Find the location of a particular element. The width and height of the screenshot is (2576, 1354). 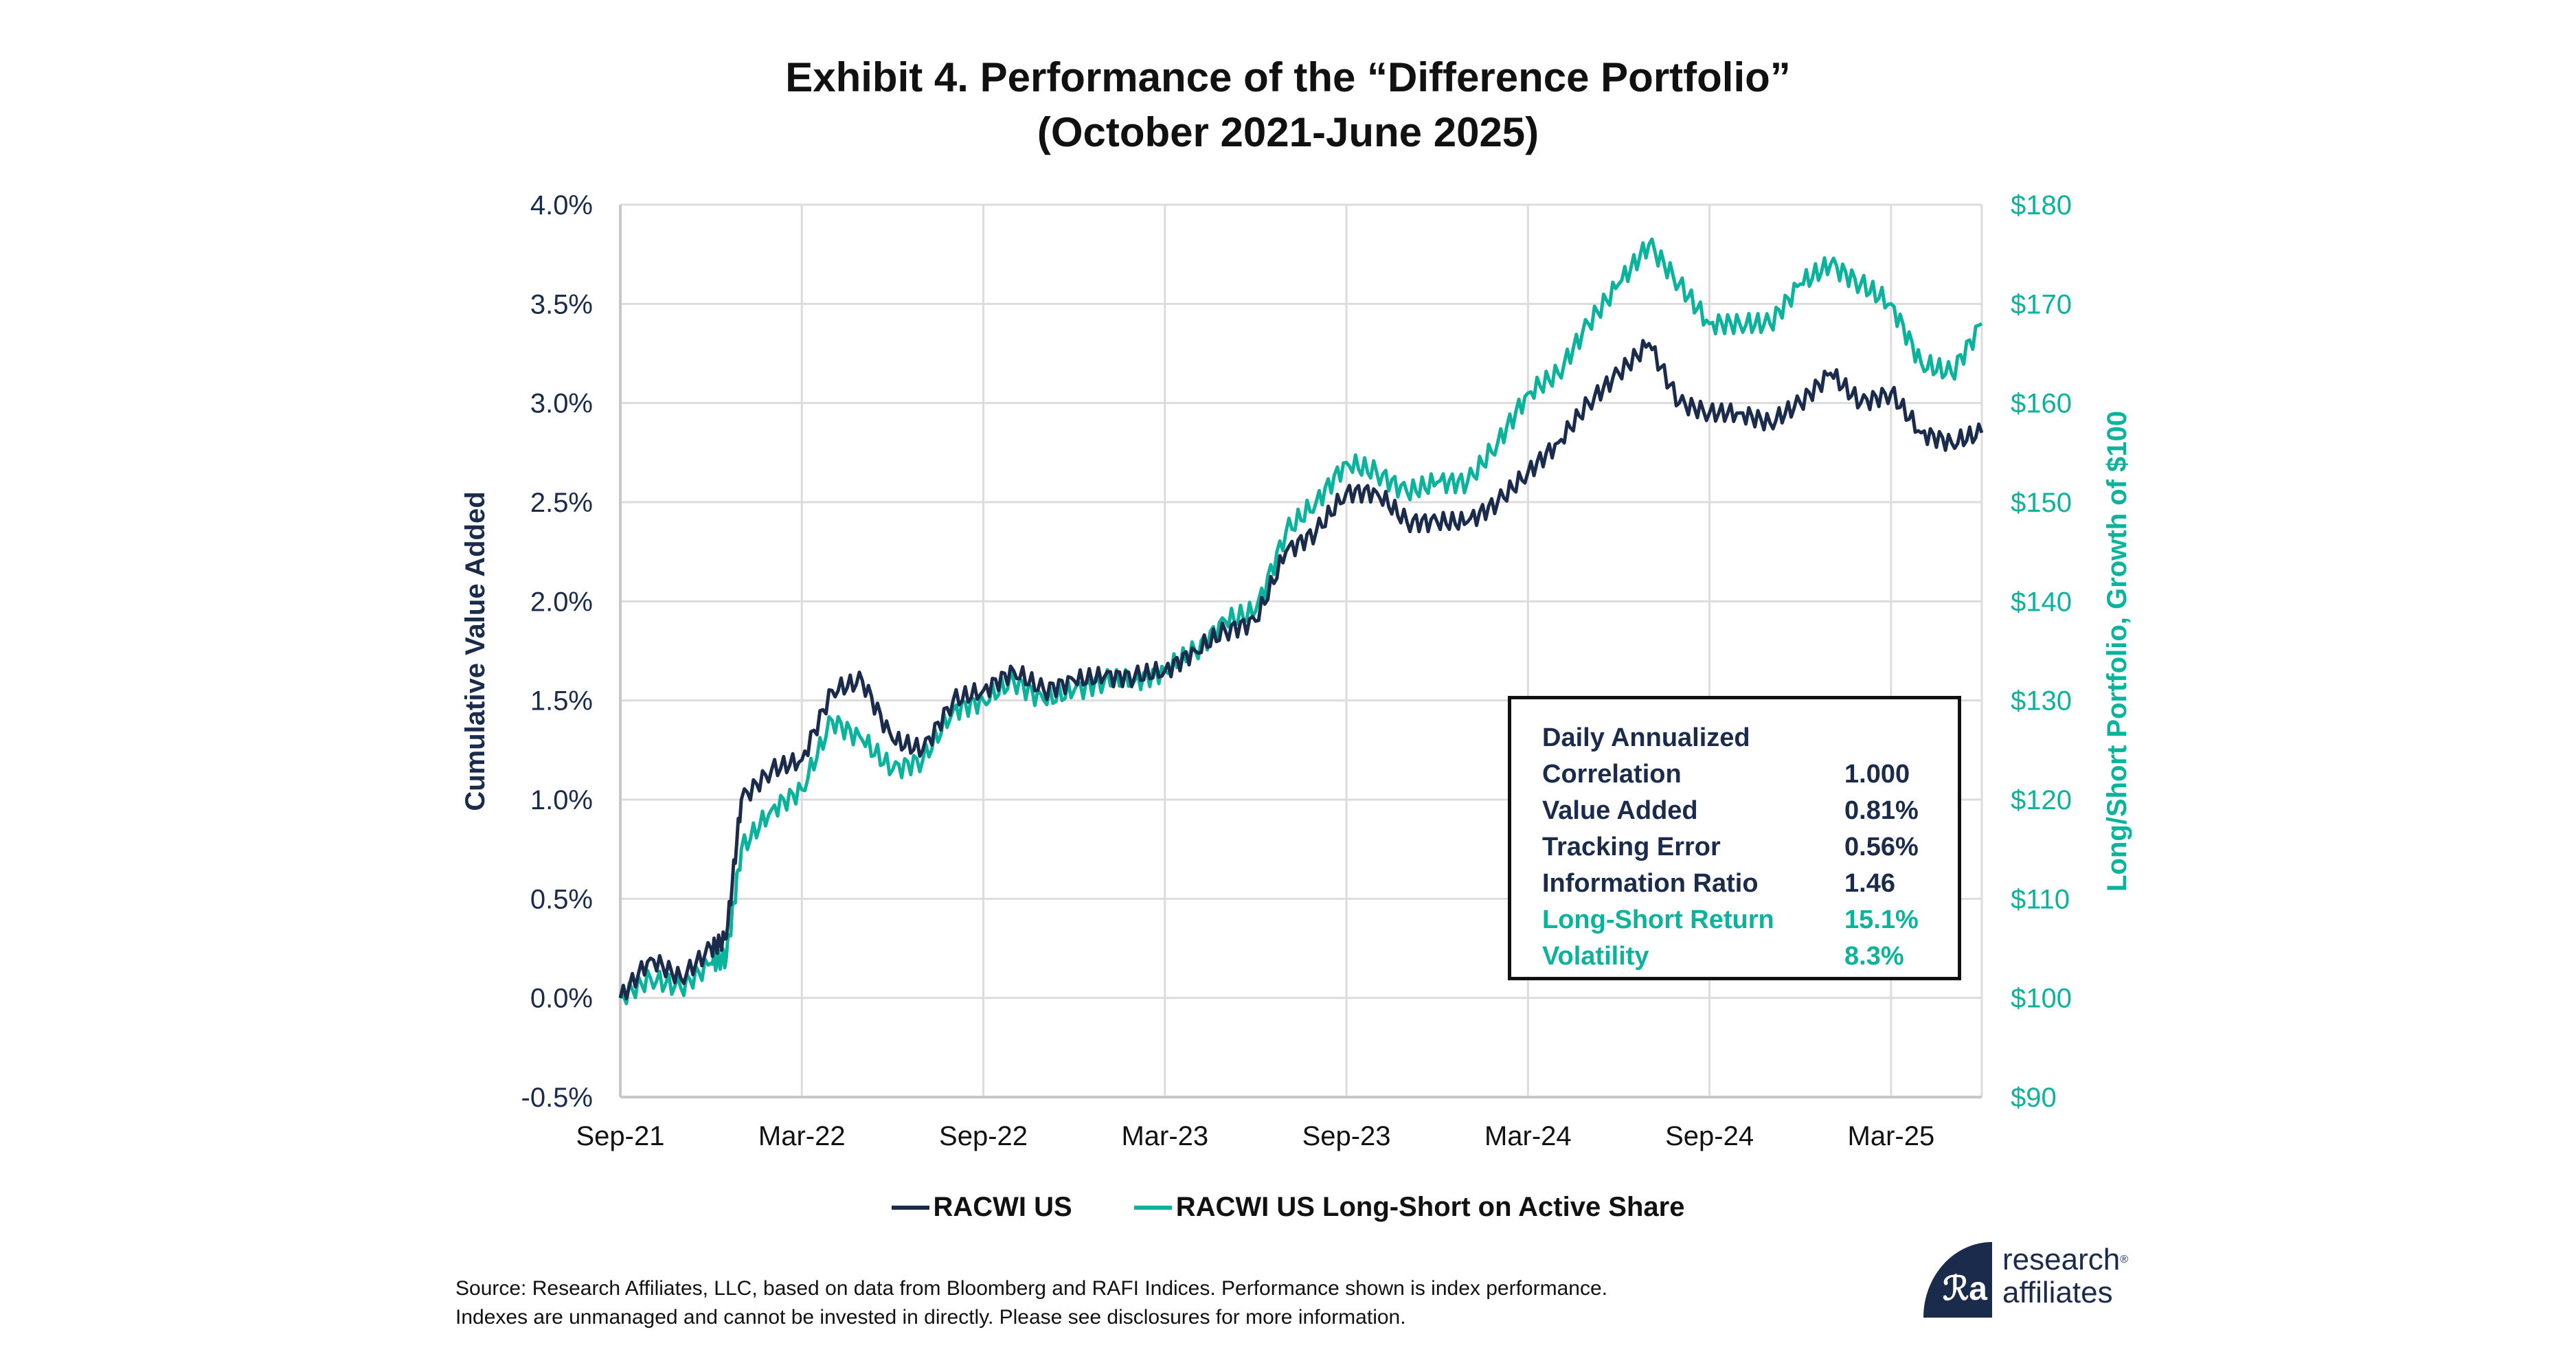

stats-label: Long-Short Return is located at coordinates (1658, 919).